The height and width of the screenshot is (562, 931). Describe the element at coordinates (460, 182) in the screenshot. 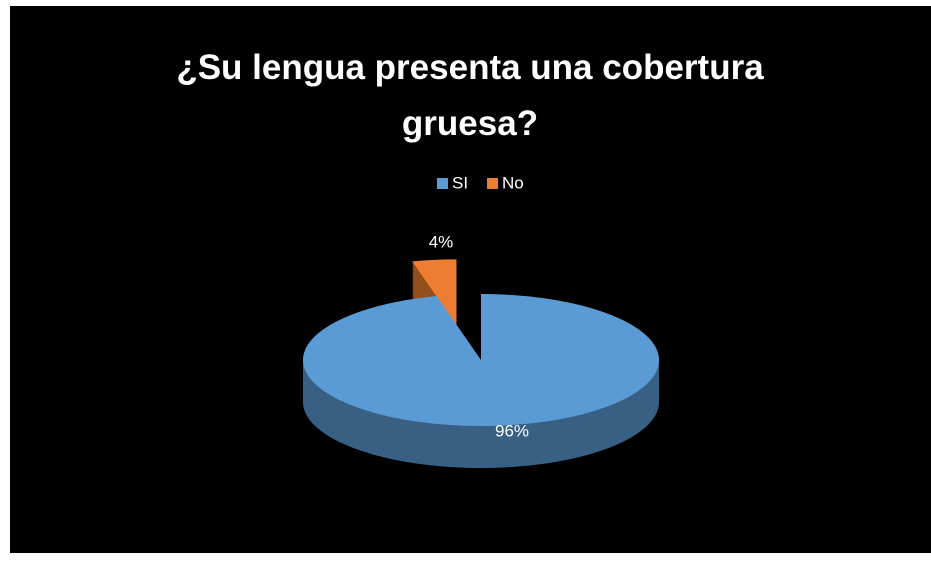

I see `legend-label: SI` at that location.